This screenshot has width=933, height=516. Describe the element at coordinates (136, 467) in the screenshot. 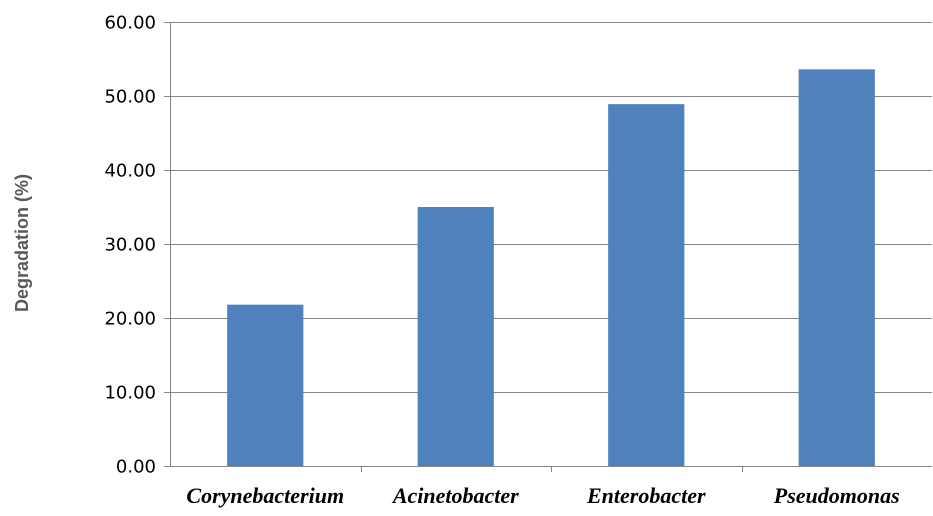

I see `y-tick-label: 0.00` at that location.